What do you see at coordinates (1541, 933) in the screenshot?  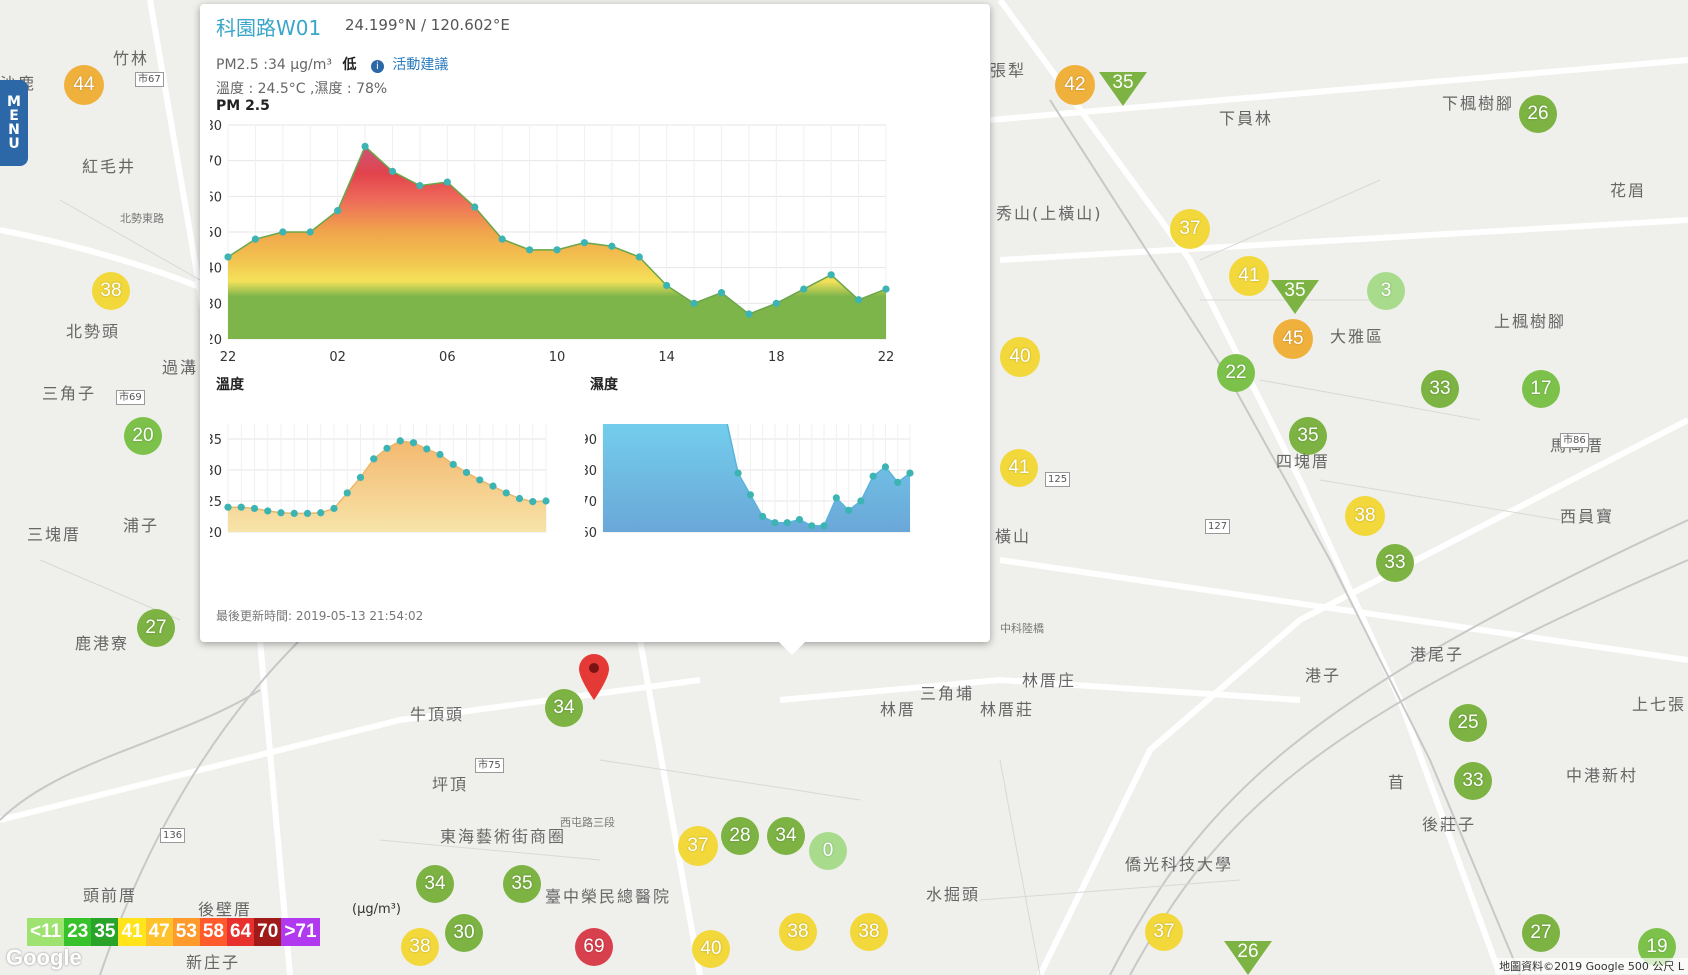 I see `air-quality-marker: 27` at bounding box center [1541, 933].